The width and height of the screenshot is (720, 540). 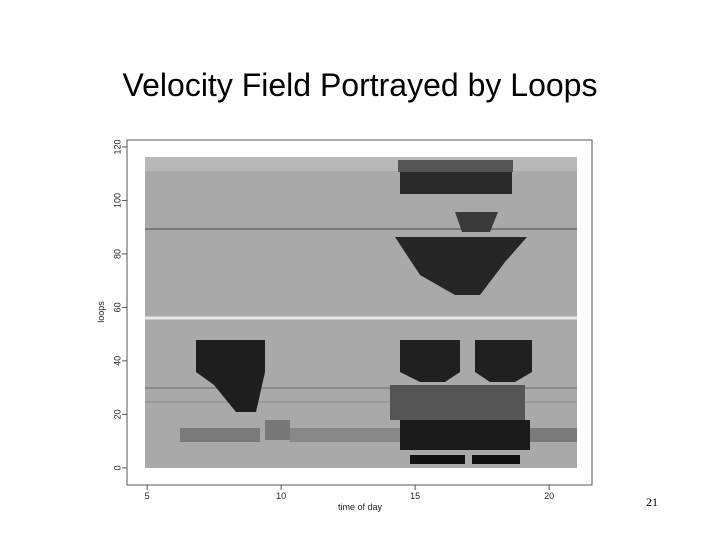 What do you see at coordinates (117, 361) in the screenshot?
I see `y-tick-label: 40` at bounding box center [117, 361].